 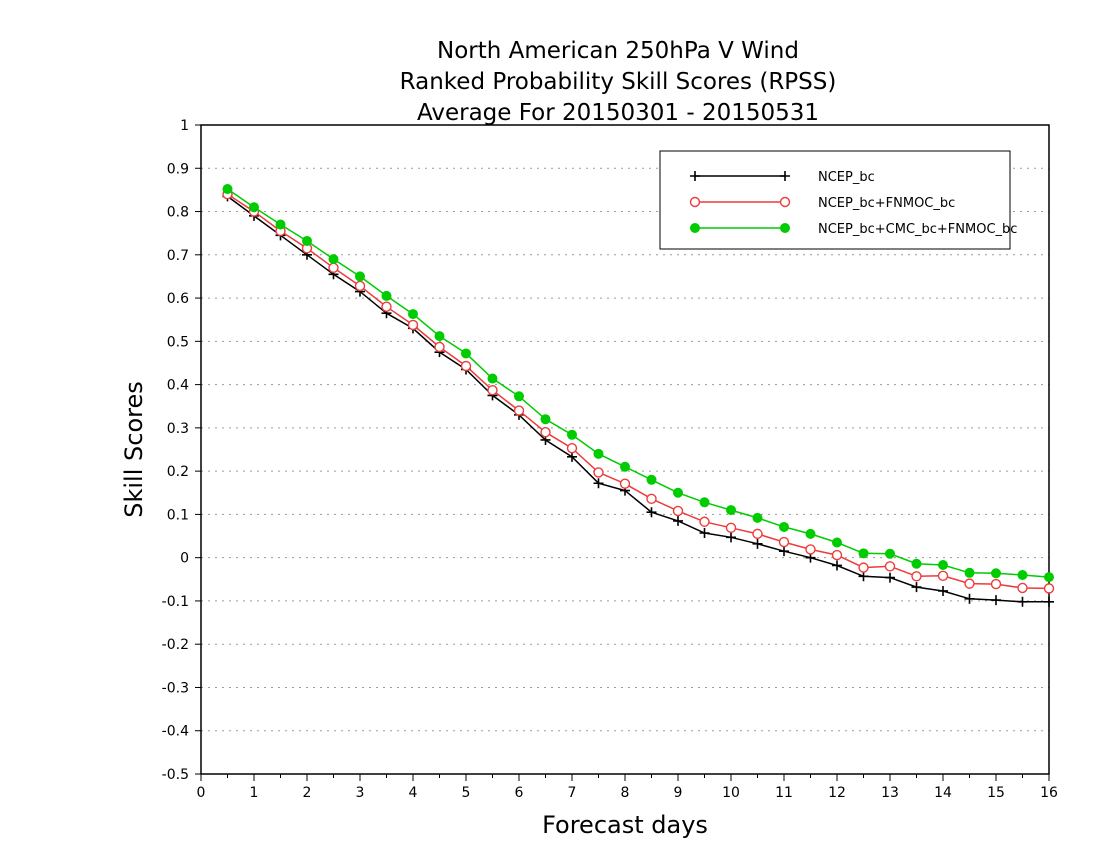 I want to click on chart-title-line-1: North American 250hPa V Wind, so click(x=618, y=51).